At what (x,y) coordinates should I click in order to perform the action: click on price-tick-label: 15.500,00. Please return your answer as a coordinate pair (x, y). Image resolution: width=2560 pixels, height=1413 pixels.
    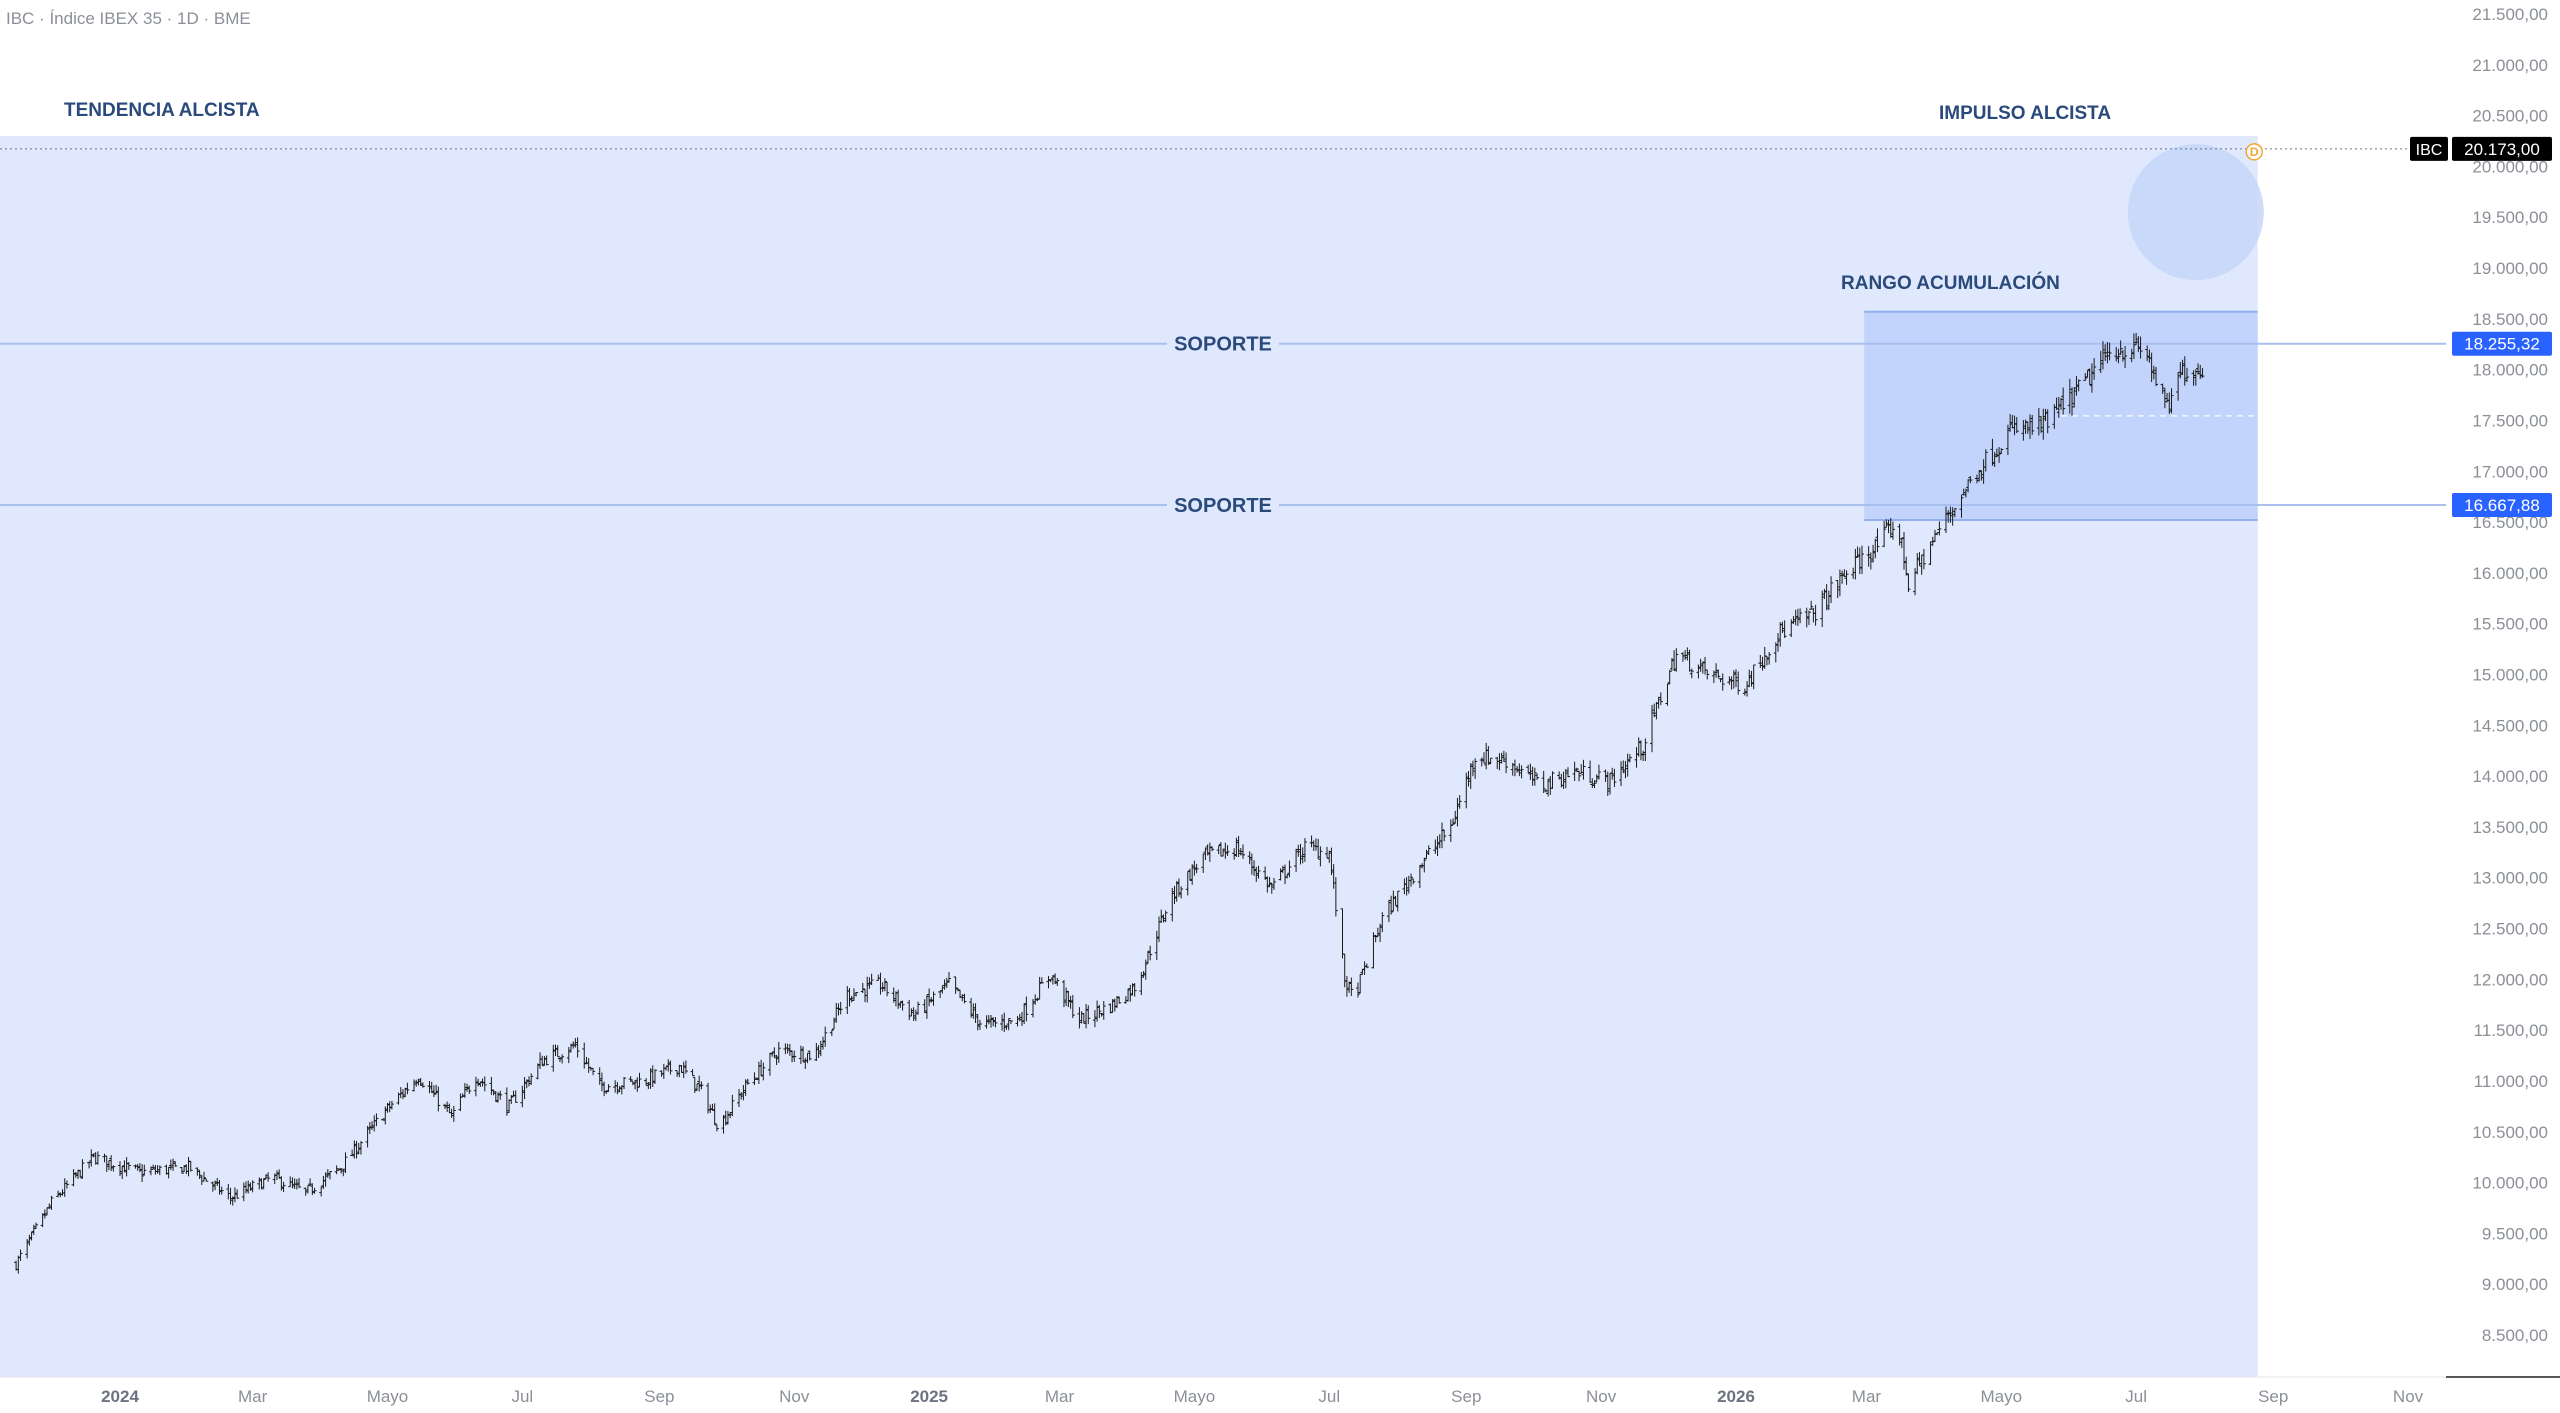
    Looking at the image, I should click on (2510, 624).